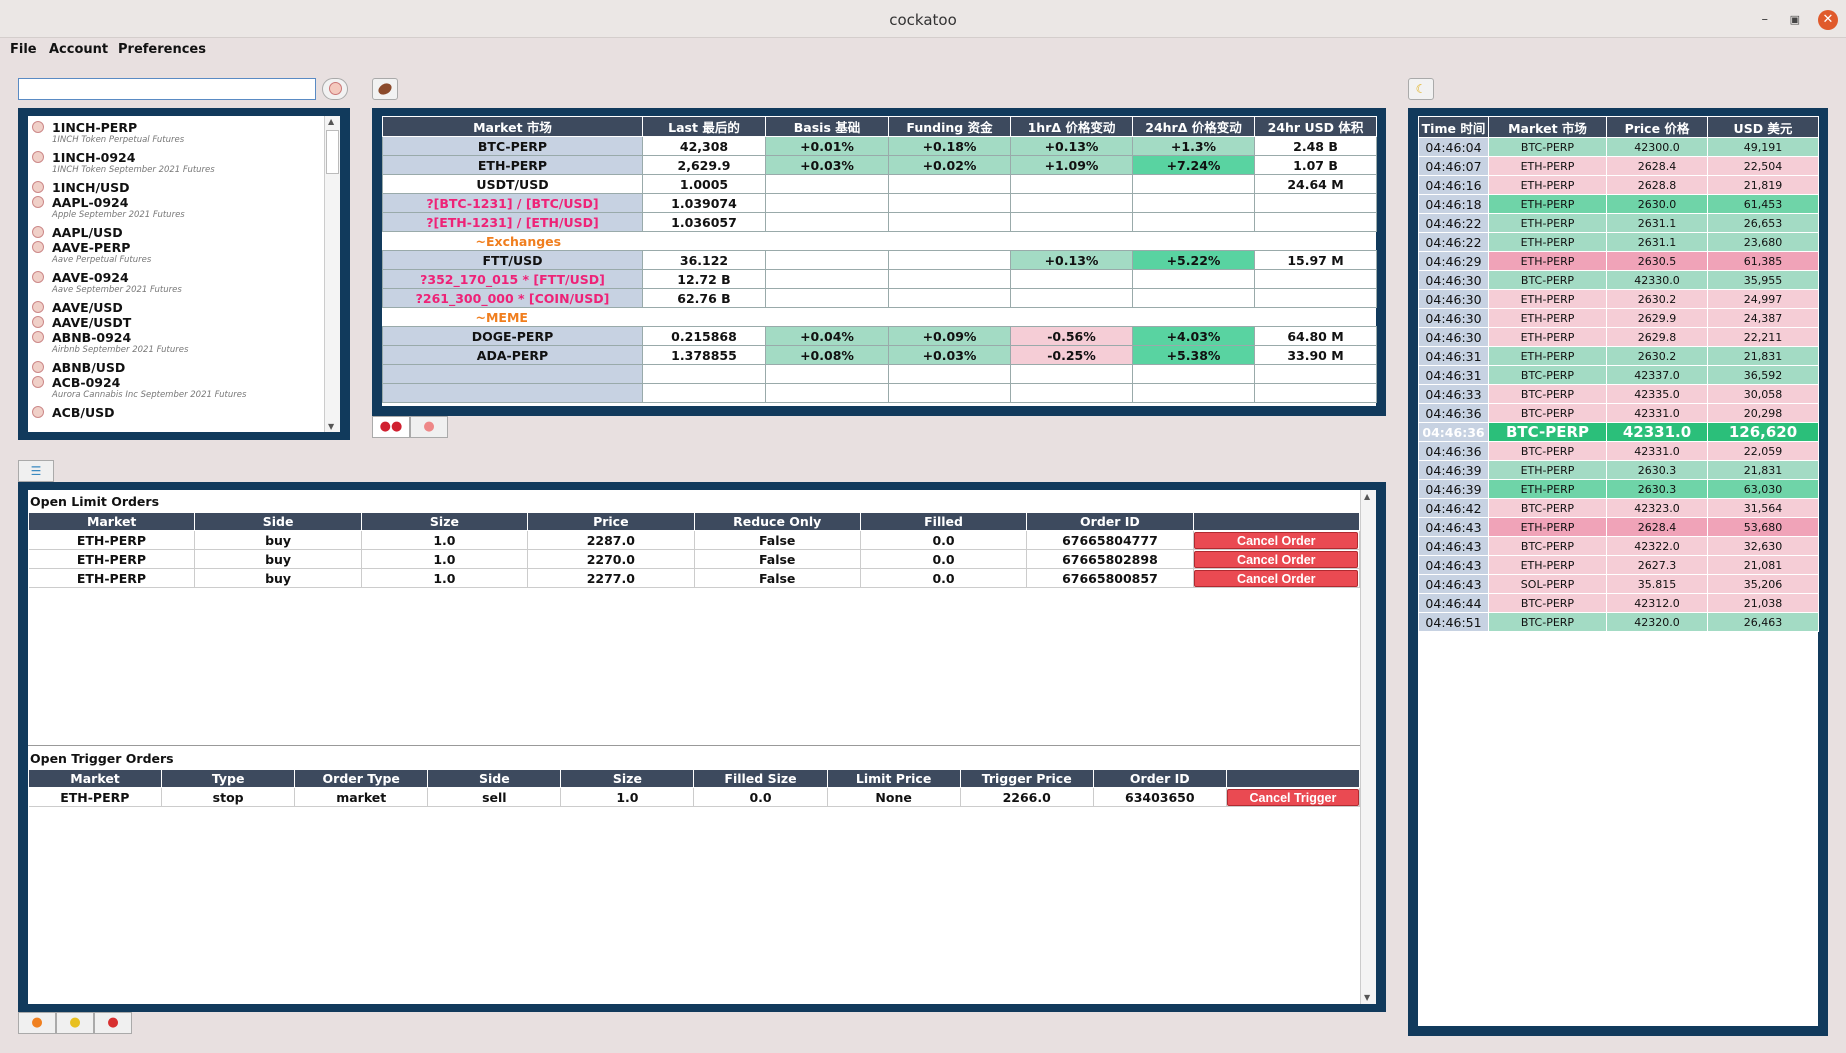 The height and width of the screenshot is (1053, 1846). What do you see at coordinates (228, 778) in the screenshot?
I see `trigger-orders-header: Type` at bounding box center [228, 778].